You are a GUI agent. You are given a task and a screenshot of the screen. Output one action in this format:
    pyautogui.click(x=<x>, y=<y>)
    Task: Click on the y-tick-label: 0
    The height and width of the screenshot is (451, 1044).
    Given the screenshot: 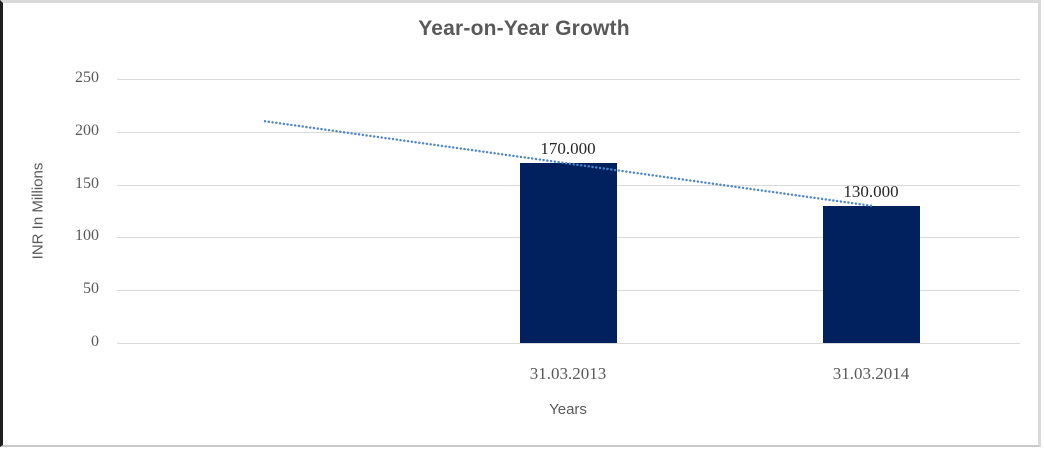 What is the action you would take?
    pyautogui.click(x=95, y=341)
    